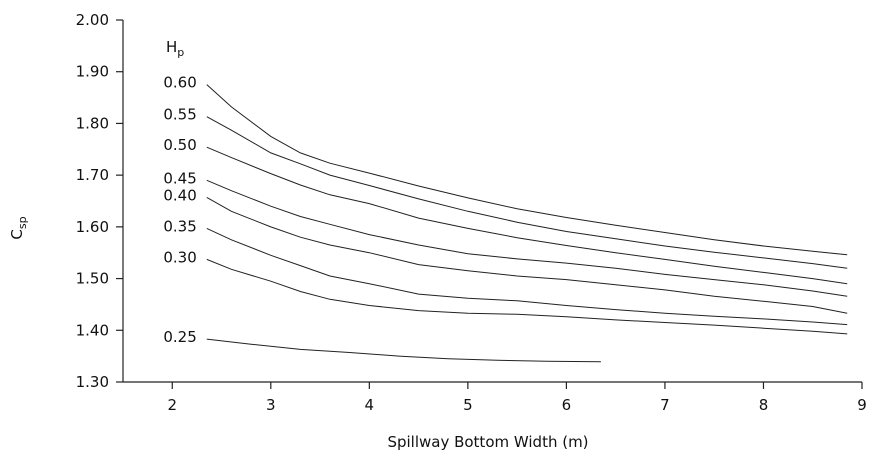 The image size is (876, 454). Describe the element at coordinates (179, 210) in the screenshot. I see `labels-layer: 0.60 0.55 0.50 0.450.40 0.35 0.30 0.25` at that location.